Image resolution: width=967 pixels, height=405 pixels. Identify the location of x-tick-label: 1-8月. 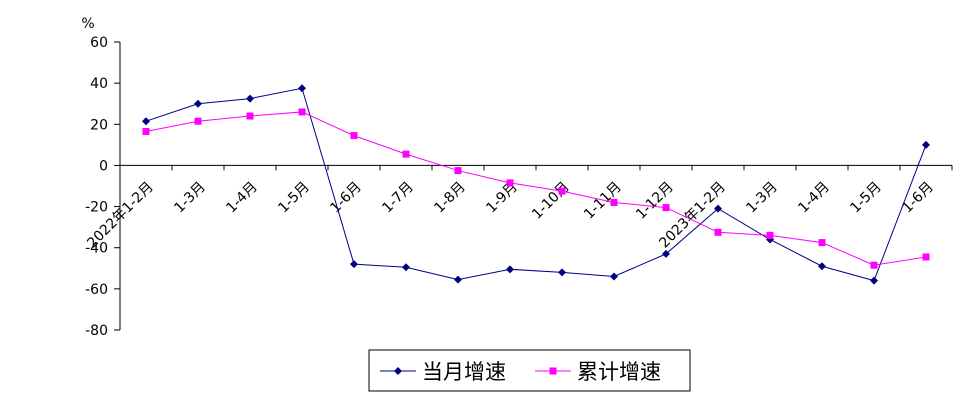
(449, 197).